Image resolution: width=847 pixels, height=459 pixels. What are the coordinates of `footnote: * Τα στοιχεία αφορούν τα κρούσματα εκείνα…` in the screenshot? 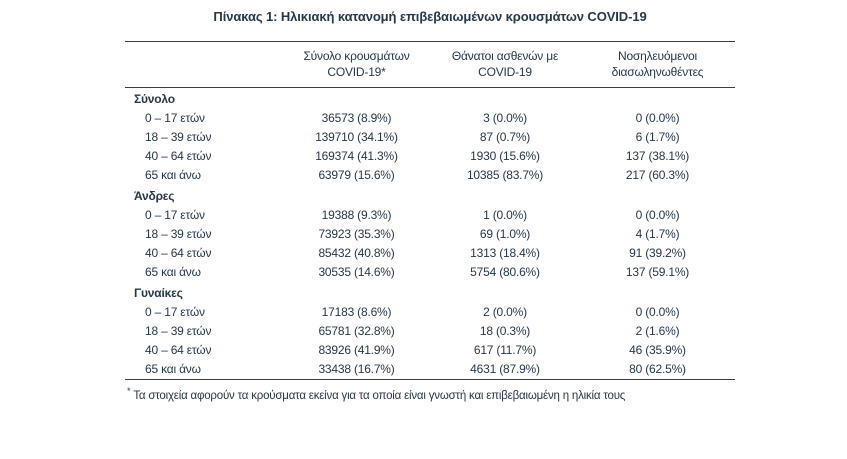 It's located at (430, 394).